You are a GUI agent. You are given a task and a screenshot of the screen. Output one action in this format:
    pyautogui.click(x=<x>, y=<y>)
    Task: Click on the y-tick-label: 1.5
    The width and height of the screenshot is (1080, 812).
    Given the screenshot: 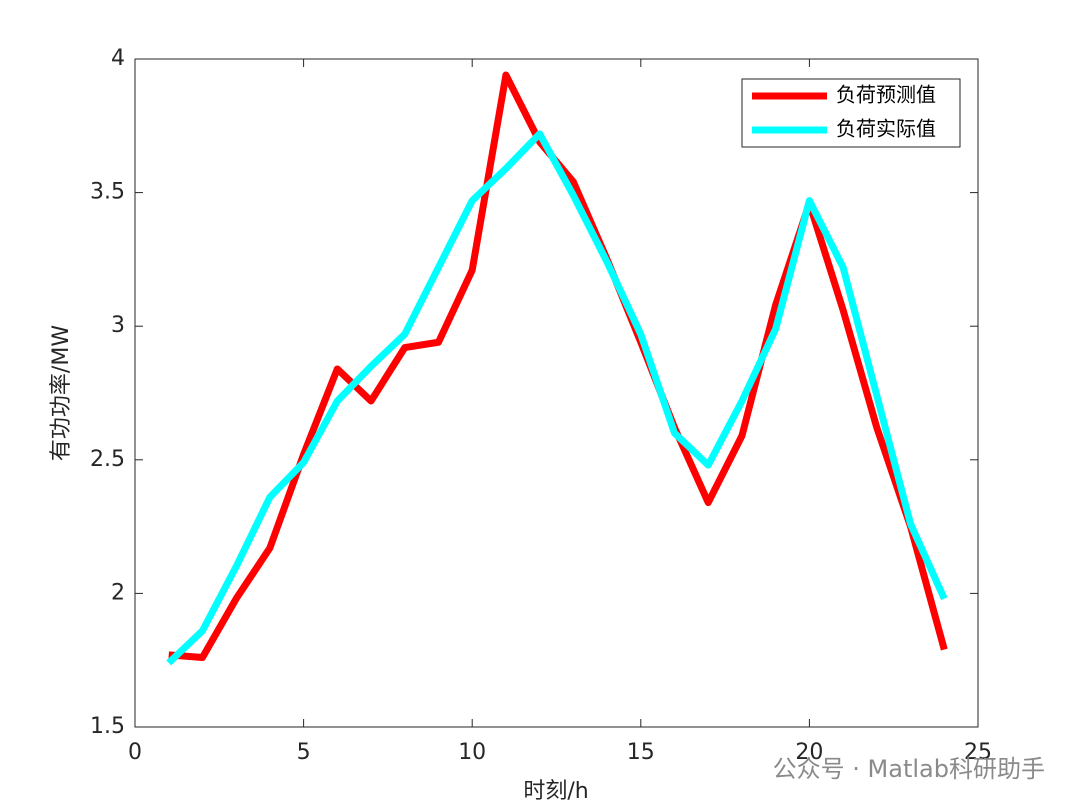 What is the action you would take?
    pyautogui.click(x=107, y=726)
    